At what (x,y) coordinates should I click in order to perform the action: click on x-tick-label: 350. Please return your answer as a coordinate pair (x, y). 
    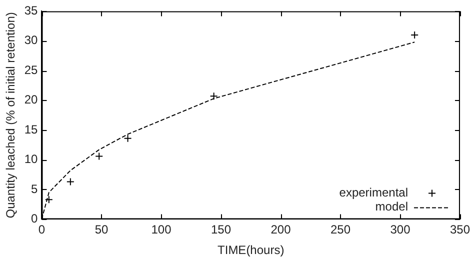
    Looking at the image, I should click on (460, 229).